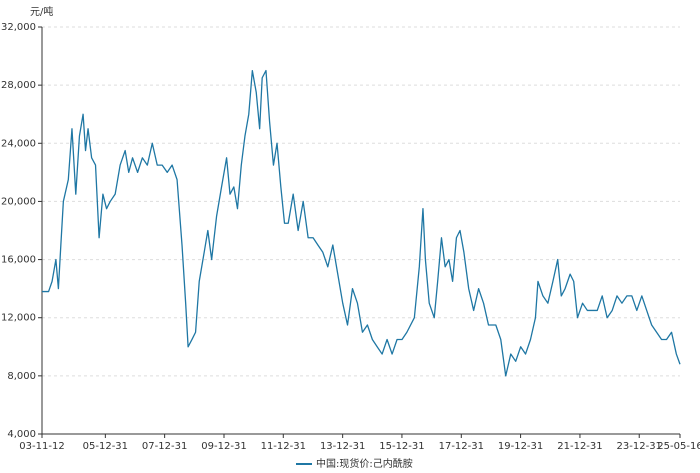  Describe the element at coordinates (639, 446) in the screenshot. I see `x-tick-label: 23-12-31` at that location.